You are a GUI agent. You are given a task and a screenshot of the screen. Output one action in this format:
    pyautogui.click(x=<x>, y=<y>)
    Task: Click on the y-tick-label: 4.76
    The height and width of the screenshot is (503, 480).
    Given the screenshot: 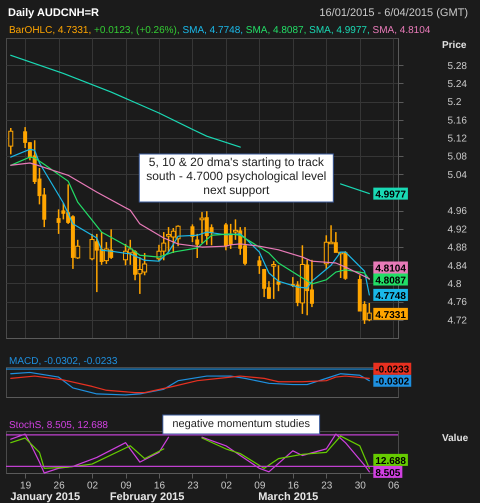 What is the action you would take?
    pyautogui.click(x=458, y=302)
    